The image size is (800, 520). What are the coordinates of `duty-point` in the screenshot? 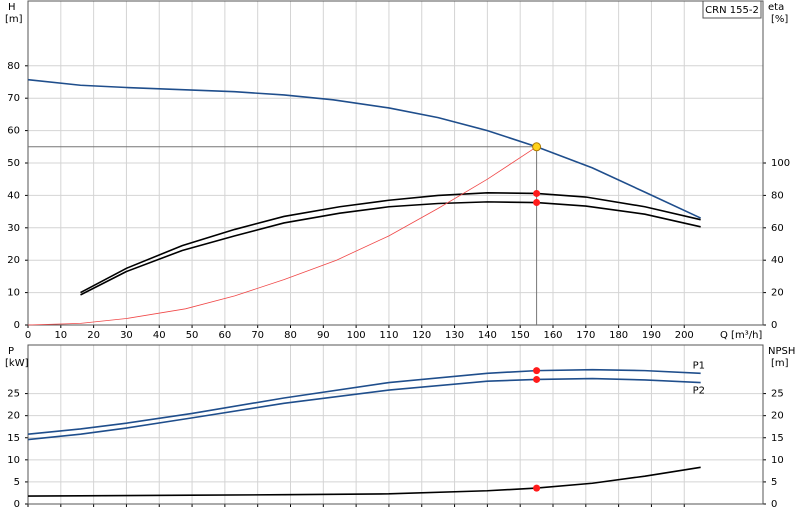 It's located at (537, 147).